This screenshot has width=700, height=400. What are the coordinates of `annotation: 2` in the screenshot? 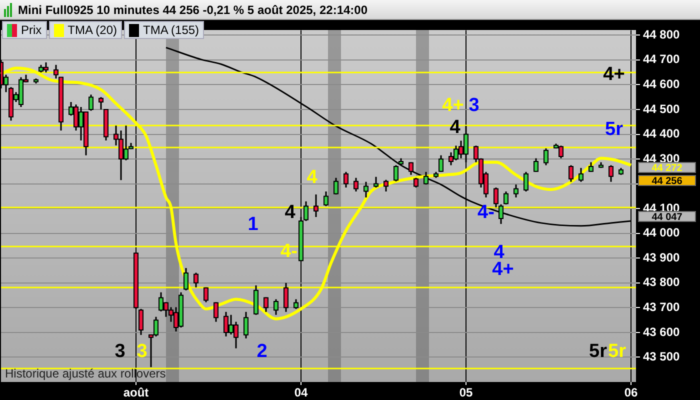 It's located at (262, 351).